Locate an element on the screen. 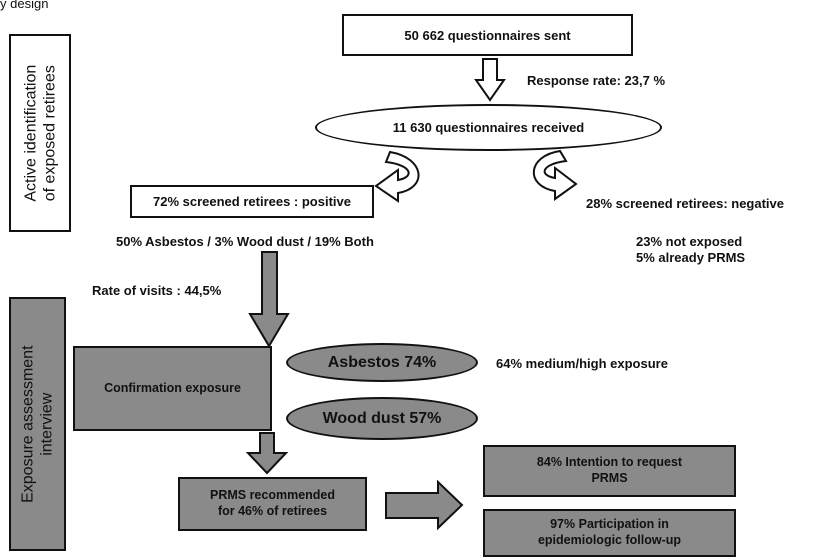 This screenshot has height=557, width=821. side-label-exposure-assessment: Exposure assessment interview is located at coordinates (37, 424).